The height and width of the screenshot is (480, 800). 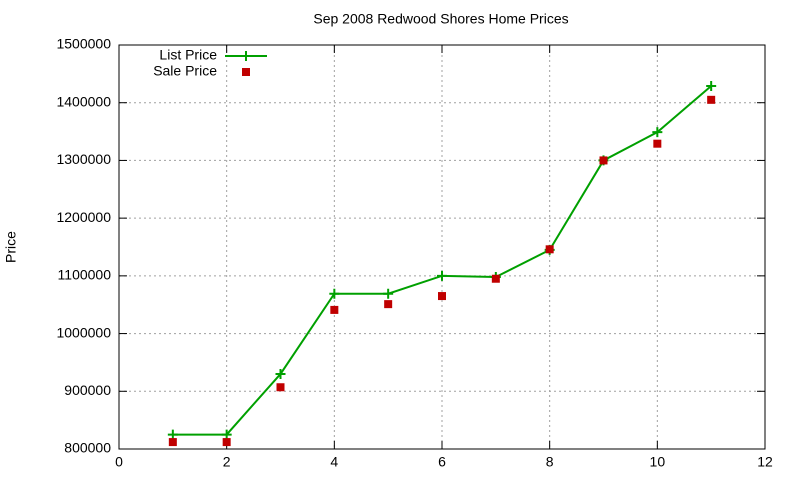 I want to click on x-tick-label: 0, so click(x=119, y=462).